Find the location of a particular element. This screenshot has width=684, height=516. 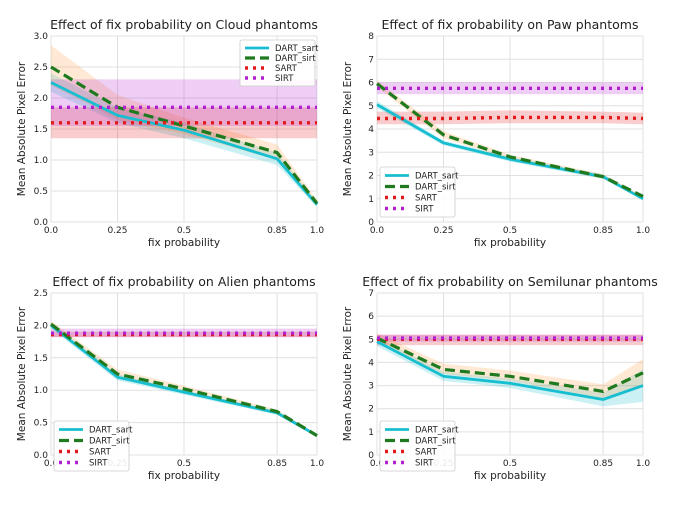

band-dart-sart is located at coordinates (510, 372).